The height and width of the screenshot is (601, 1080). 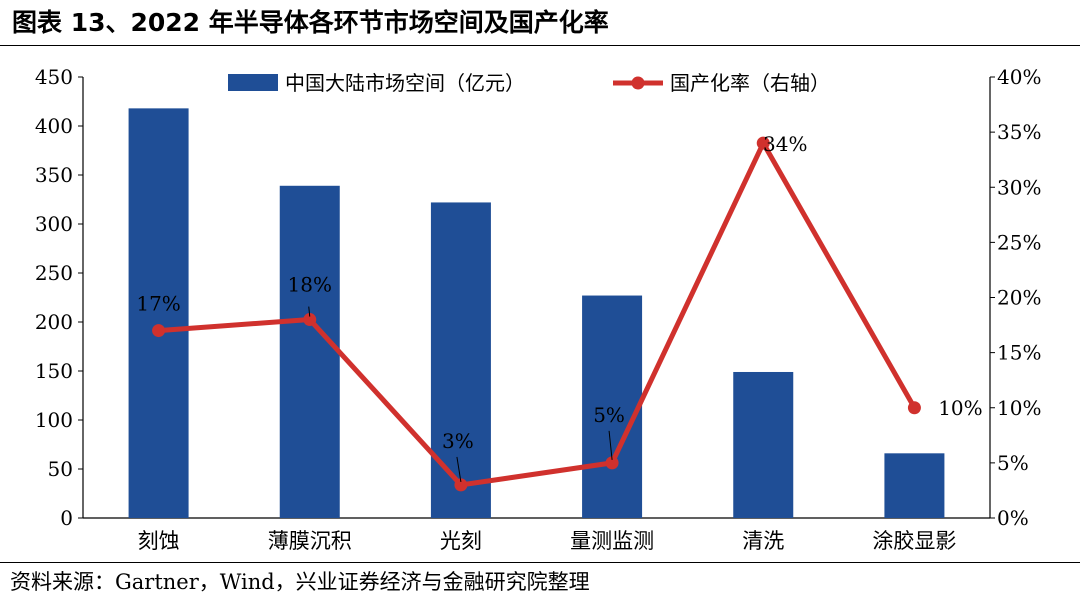 I want to click on source-note: 资料来源：Gartner，Wind，兴业证券经济与金融研究院整理, so click(x=300, y=582).